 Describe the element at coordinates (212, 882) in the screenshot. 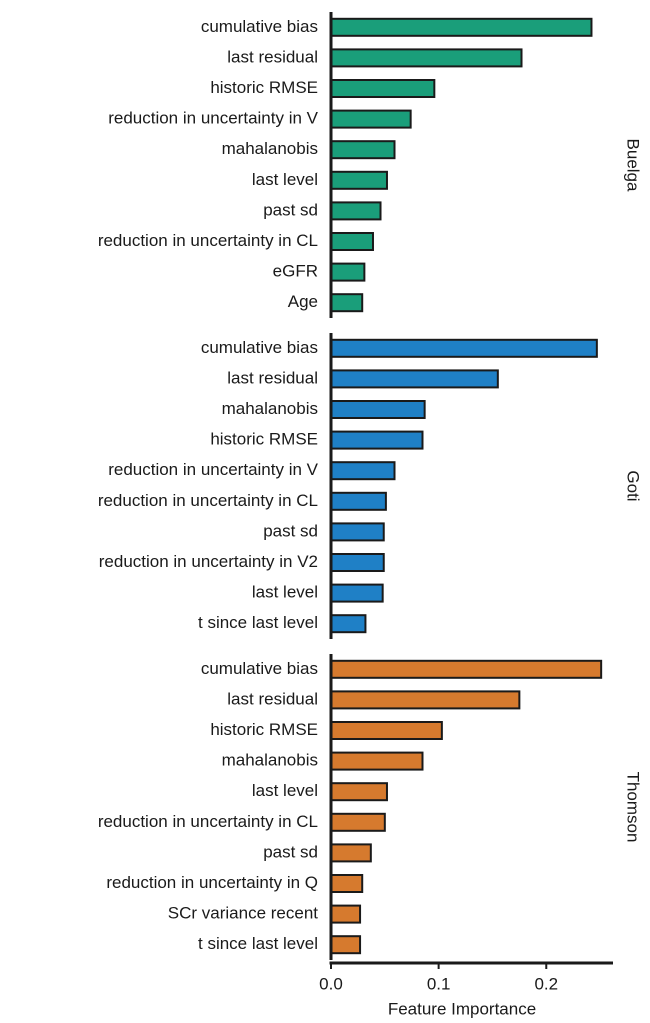

I see `y-tick-label: reduction in uncertainty in Q` at that location.